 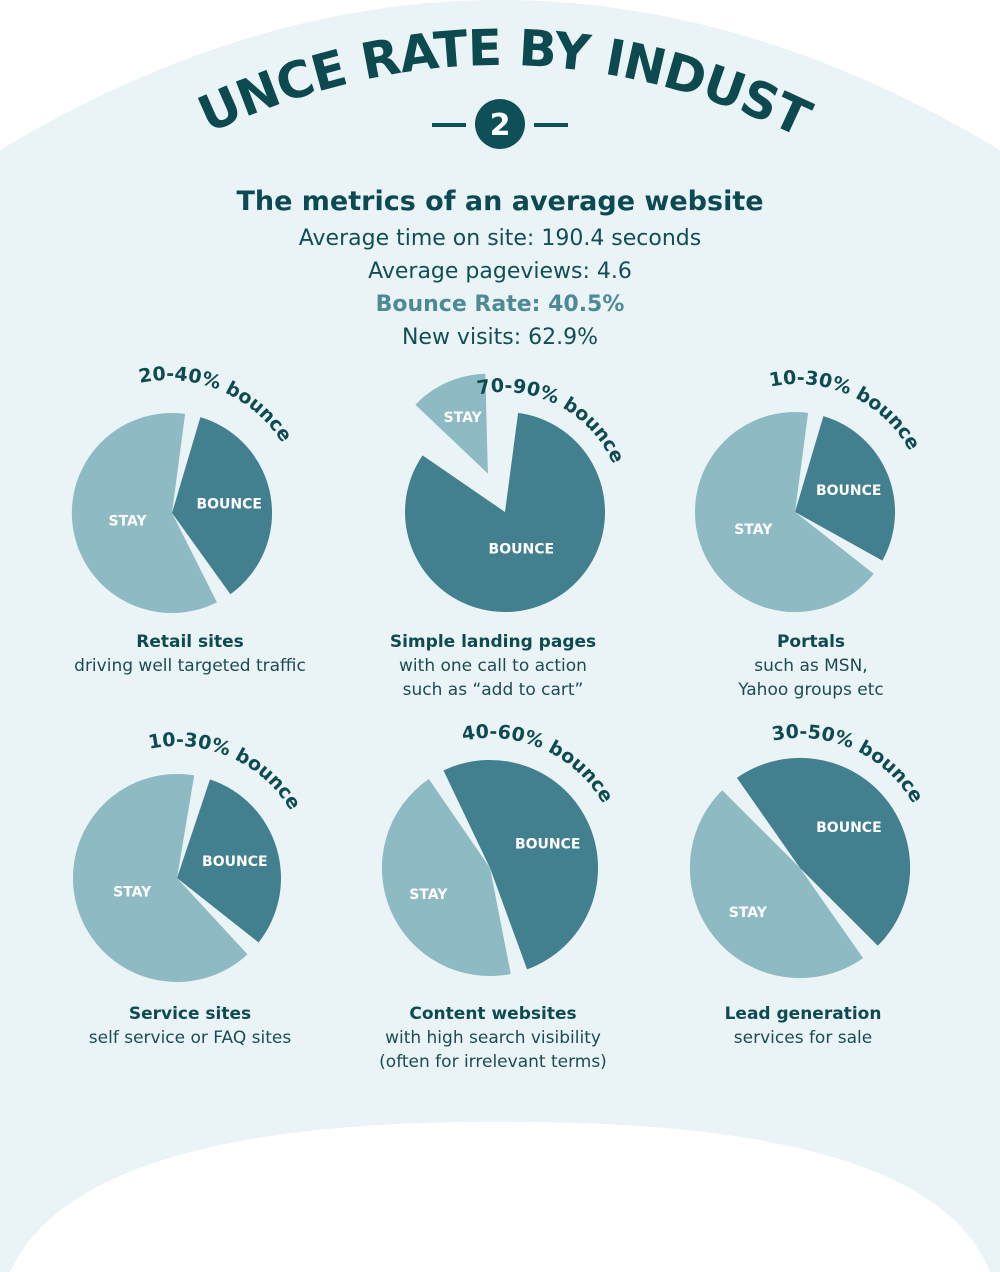 I want to click on caption-line: Yahoo groups etc, so click(x=811, y=690).